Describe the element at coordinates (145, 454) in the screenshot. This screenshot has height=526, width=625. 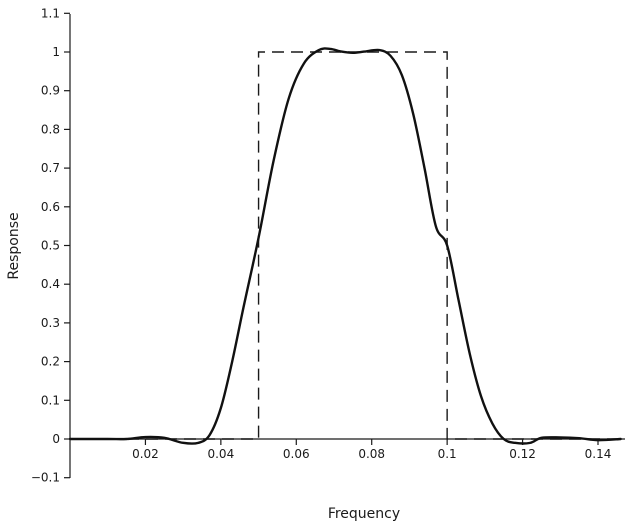
I see `x-tick-label: 0.02` at that location.